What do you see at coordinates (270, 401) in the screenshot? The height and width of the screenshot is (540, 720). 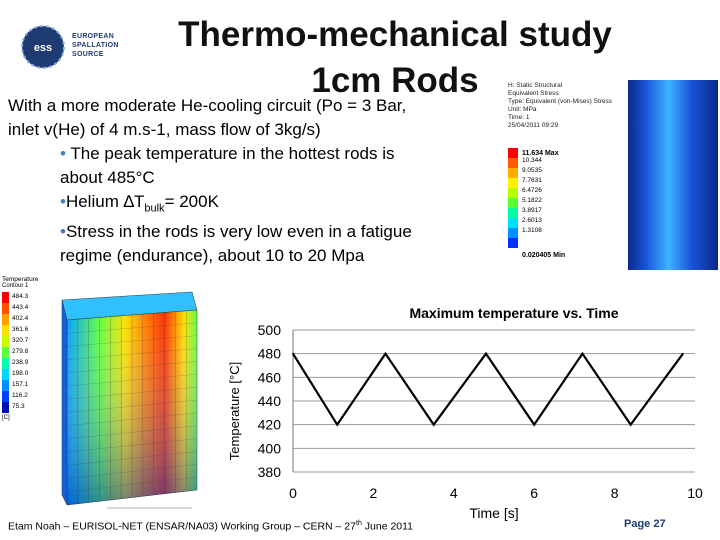 I see `y-tick-label: 440` at bounding box center [270, 401].